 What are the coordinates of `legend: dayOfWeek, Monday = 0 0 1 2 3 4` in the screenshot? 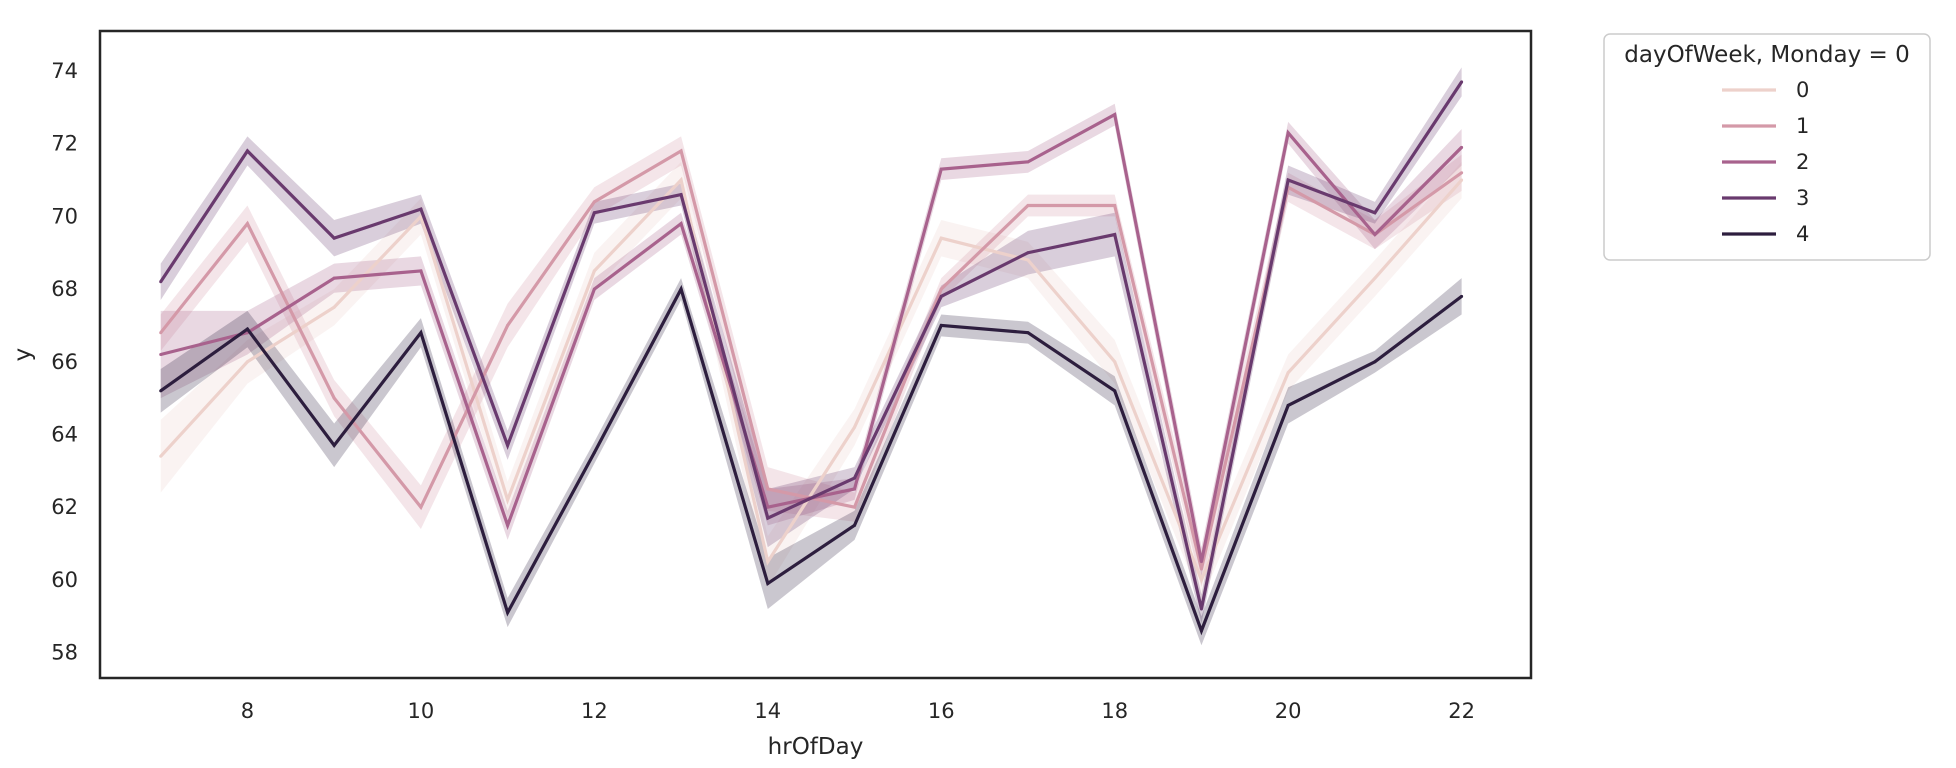 It's located at (1767, 147).